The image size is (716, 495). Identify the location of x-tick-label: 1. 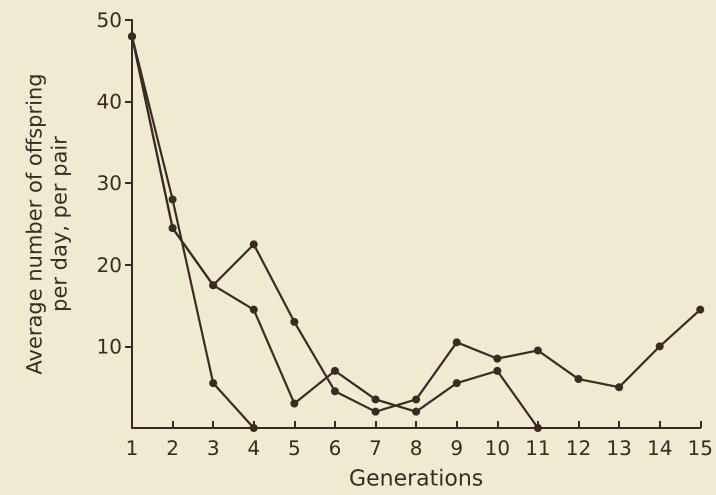
(132, 448).